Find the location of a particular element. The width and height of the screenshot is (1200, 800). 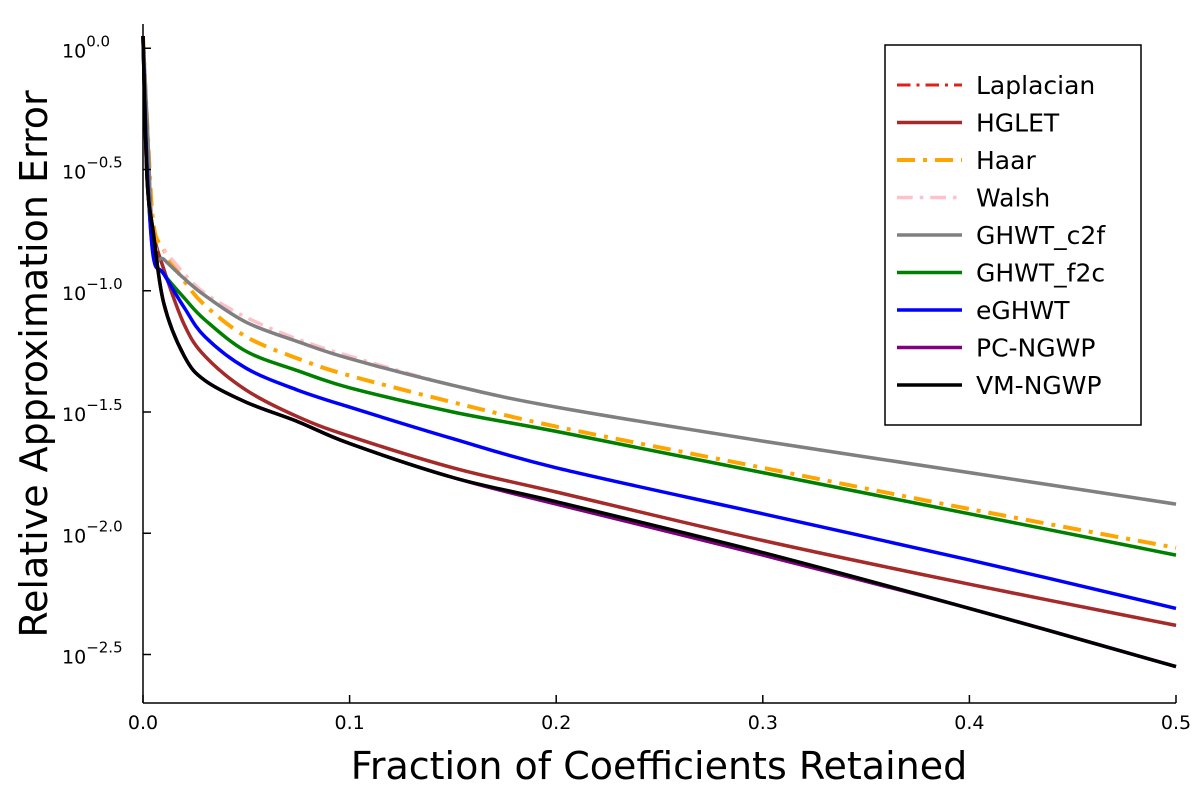

y-tick-label: 10−2.5 is located at coordinates (92, 654).